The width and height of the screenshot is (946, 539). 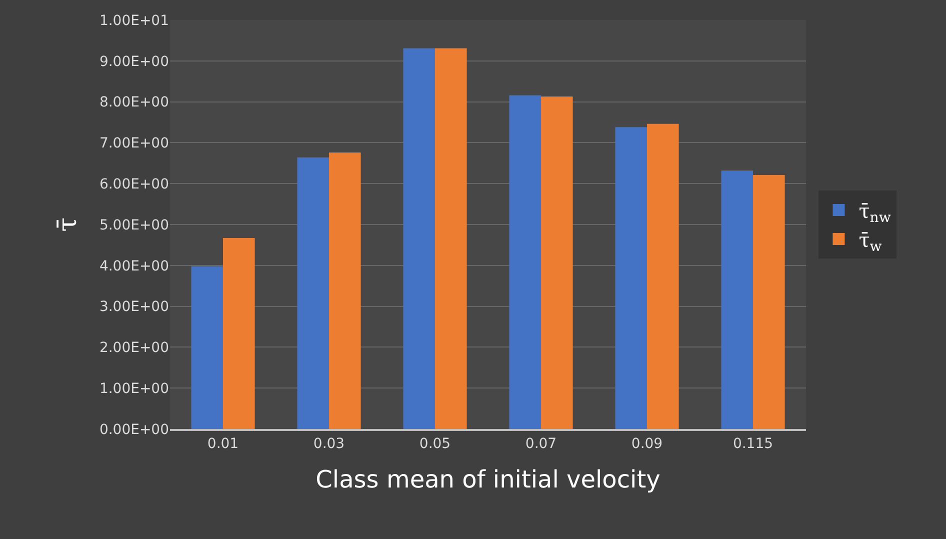 I want to click on y-tick-label: 5.00E+00, so click(x=134, y=225).